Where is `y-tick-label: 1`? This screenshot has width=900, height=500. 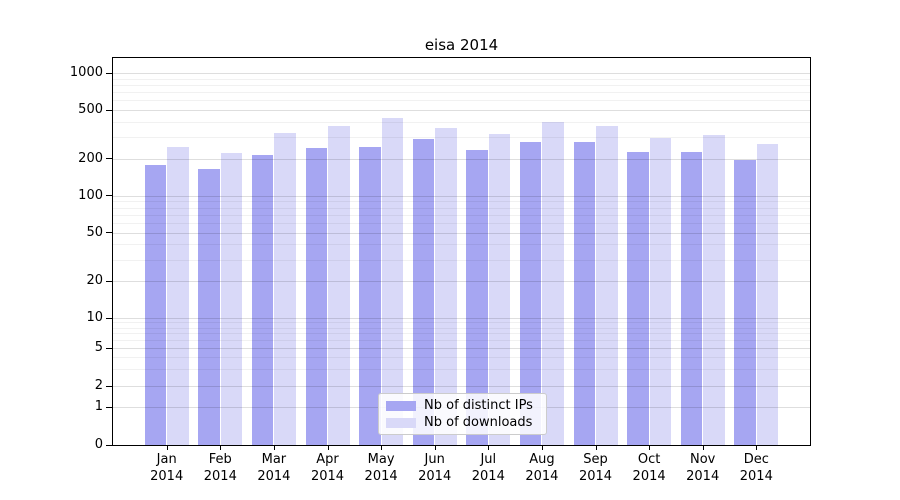 y-tick-label: 1 is located at coordinates (98, 407).